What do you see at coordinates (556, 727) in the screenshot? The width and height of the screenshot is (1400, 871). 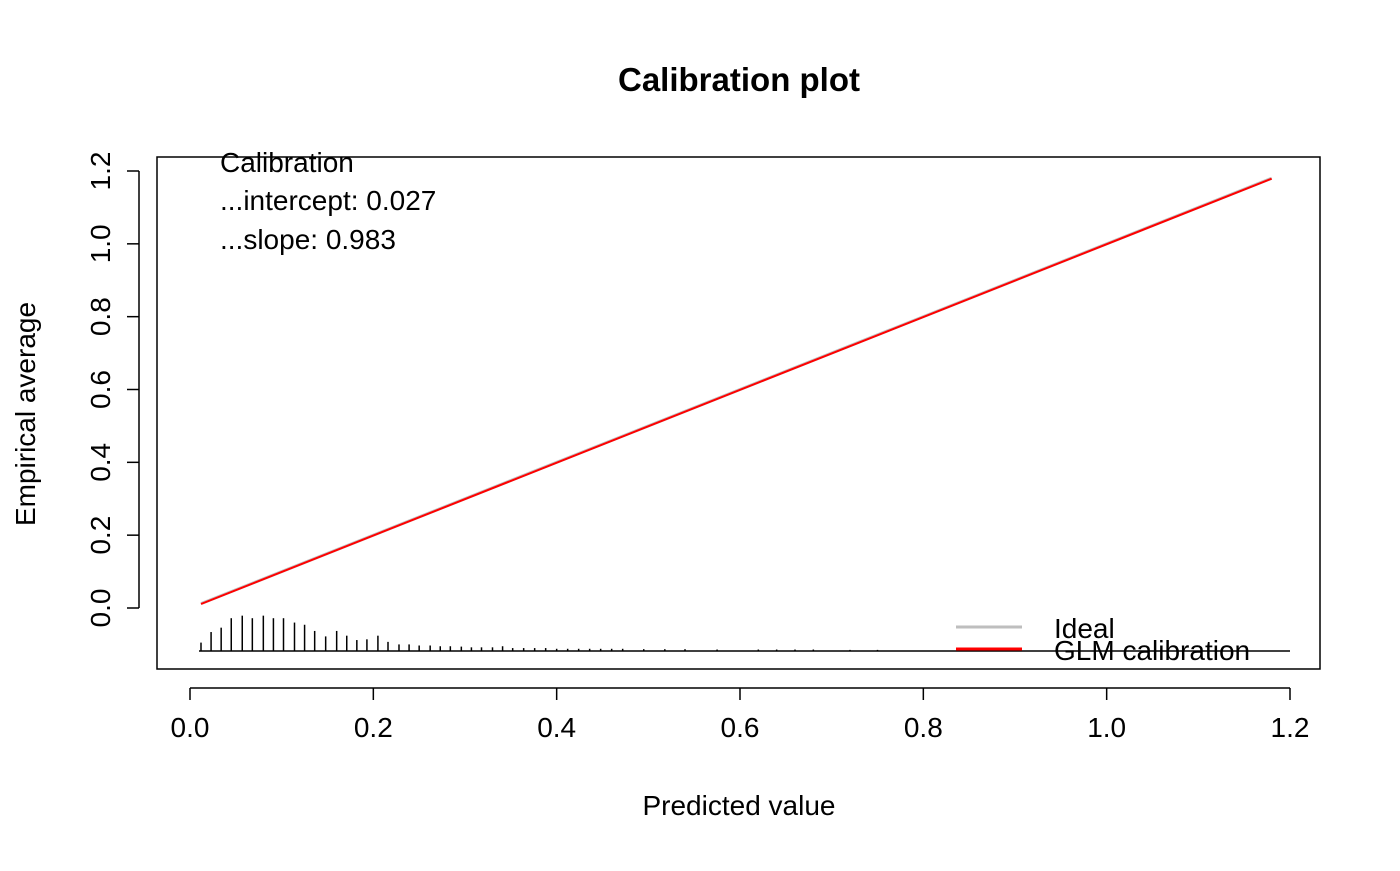 I see `x-tick-label: 0.4` at bounding box center [556, 727].